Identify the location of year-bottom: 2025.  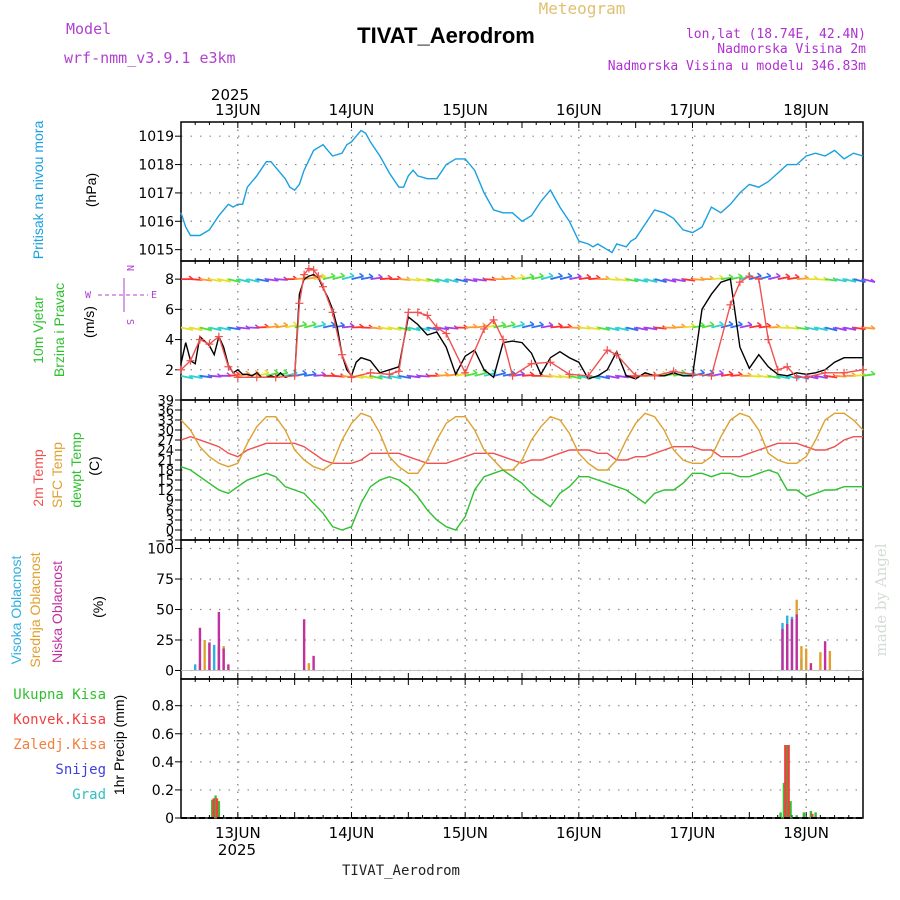
(237, 850).